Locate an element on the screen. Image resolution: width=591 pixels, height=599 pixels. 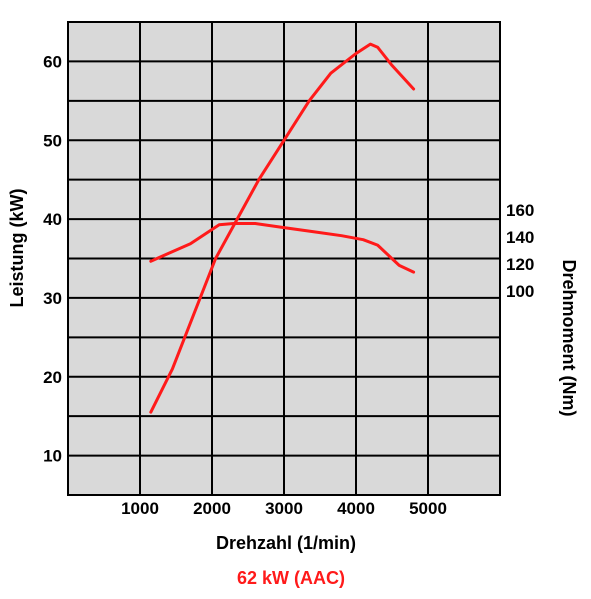
torque-curve is located at coordinates (282, 248).